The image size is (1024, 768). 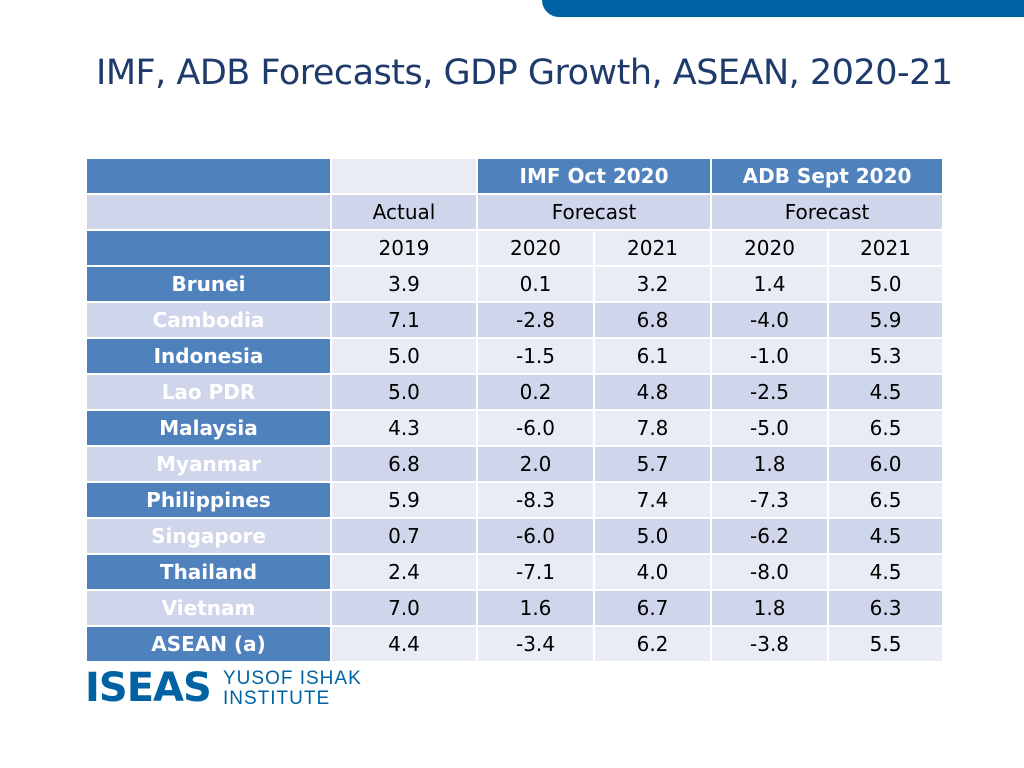 I want to click on table-row: Myanmar 6.8 2.0 5.7 1.8 6.0, so click(x=515, y=464).